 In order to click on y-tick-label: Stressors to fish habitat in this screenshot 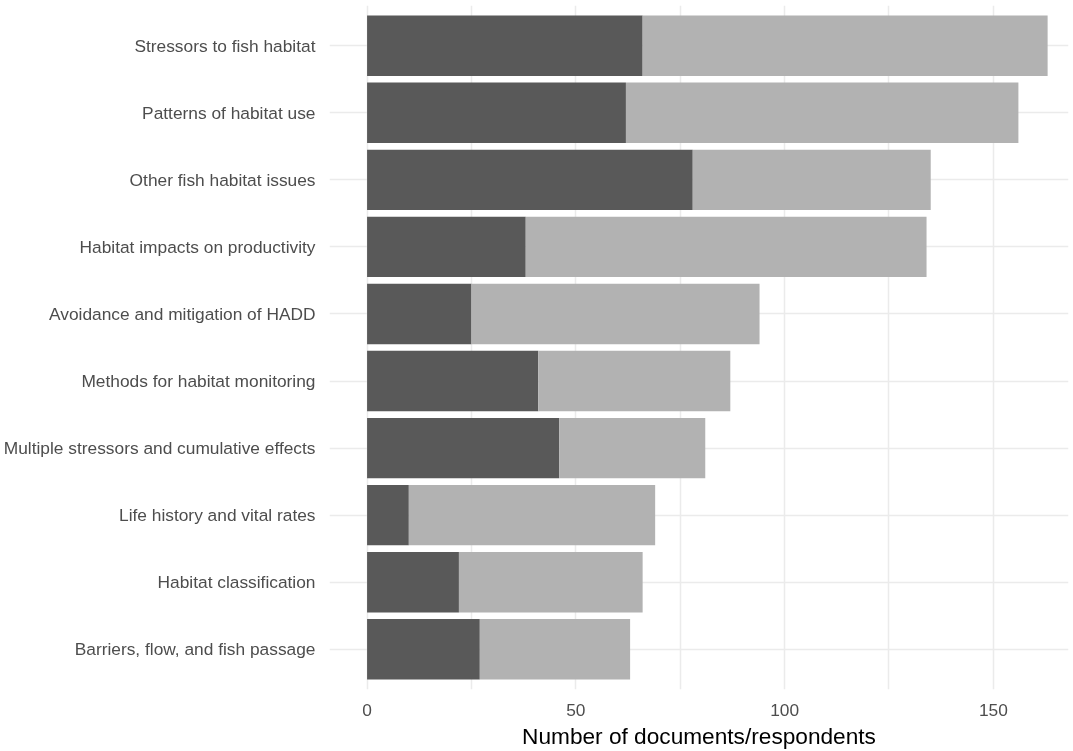, I will do `click(225, 45)`.